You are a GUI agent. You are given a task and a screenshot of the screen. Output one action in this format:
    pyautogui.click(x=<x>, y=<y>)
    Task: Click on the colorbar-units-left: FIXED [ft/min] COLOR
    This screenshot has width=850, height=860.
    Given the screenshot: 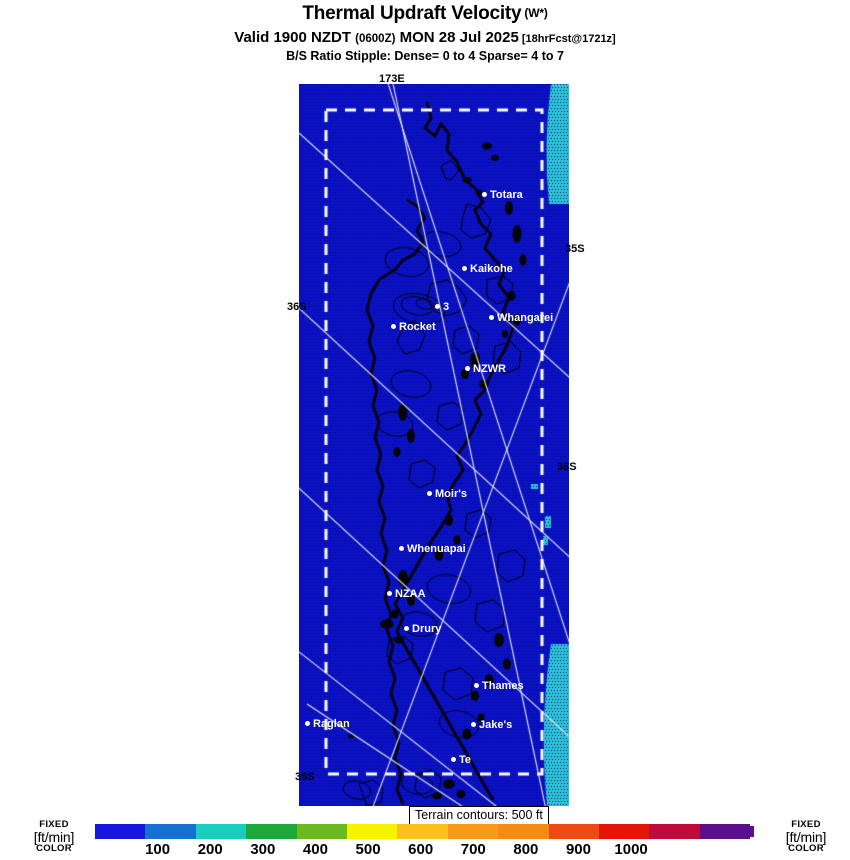 What is the action you would take?
    pyautogui.click(x=54, y=836)
    